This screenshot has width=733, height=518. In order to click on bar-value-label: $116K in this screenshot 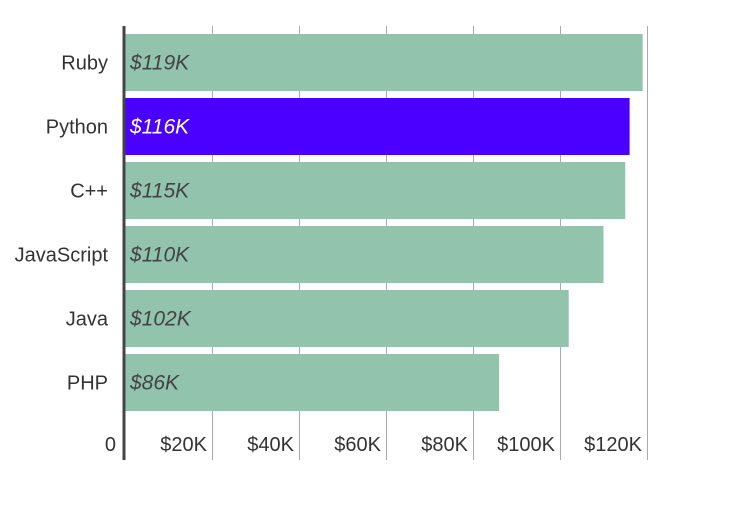, I will do `click(159, 127)`.